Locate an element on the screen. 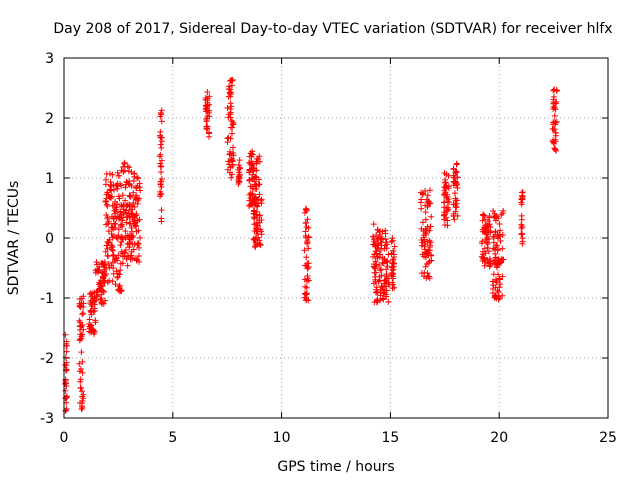  y-tick-label: -1 is located at coordinates (47, 299).